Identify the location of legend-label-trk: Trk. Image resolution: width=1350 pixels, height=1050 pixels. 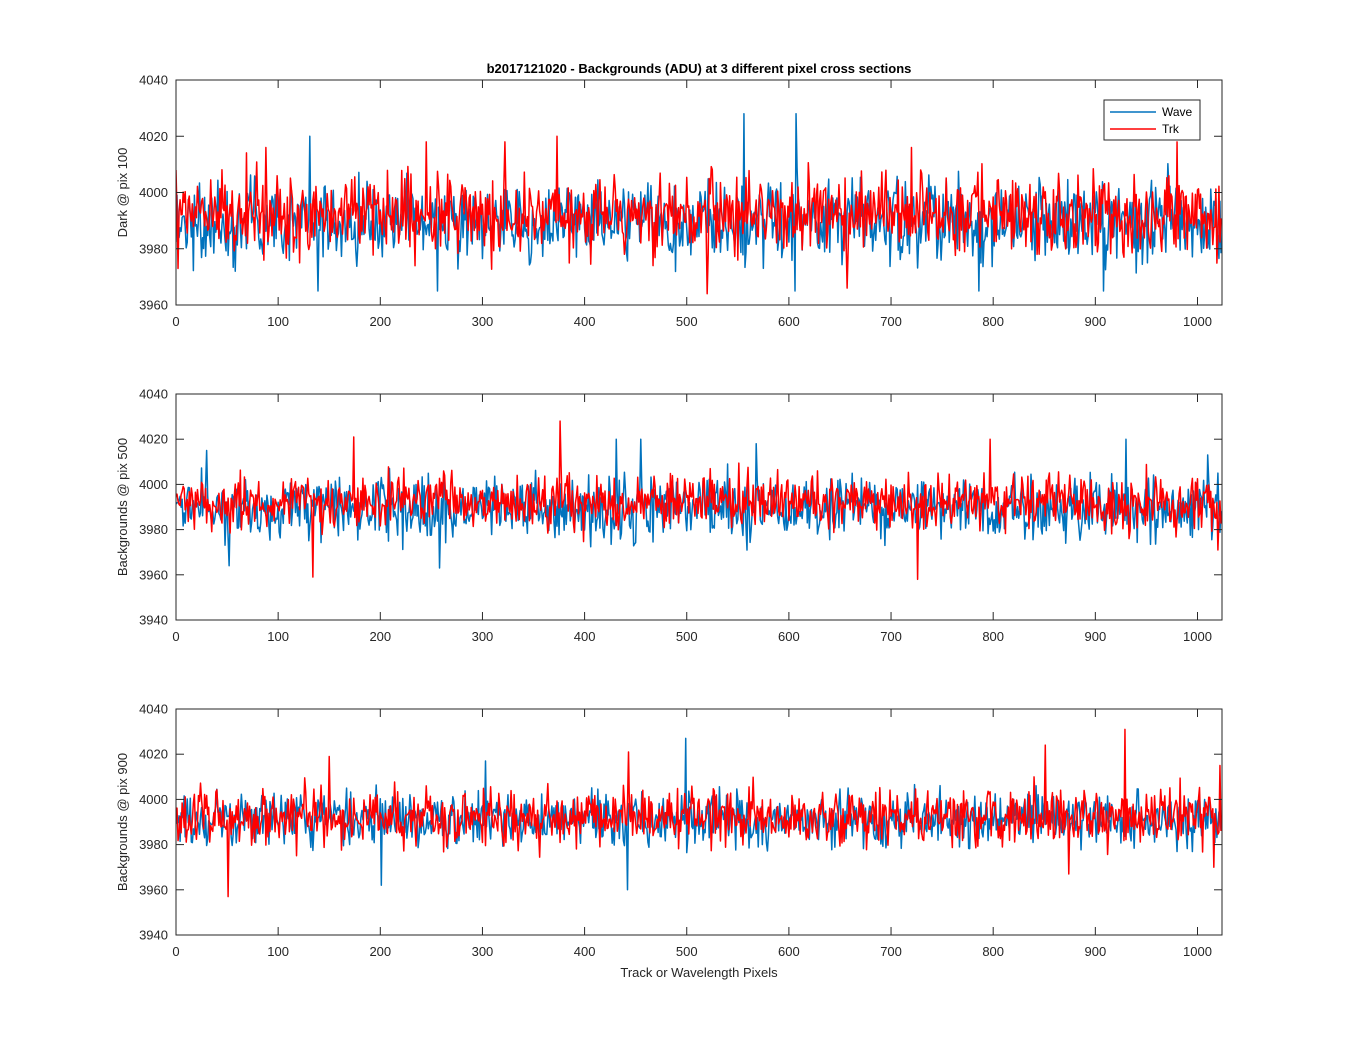
(1171, 129).